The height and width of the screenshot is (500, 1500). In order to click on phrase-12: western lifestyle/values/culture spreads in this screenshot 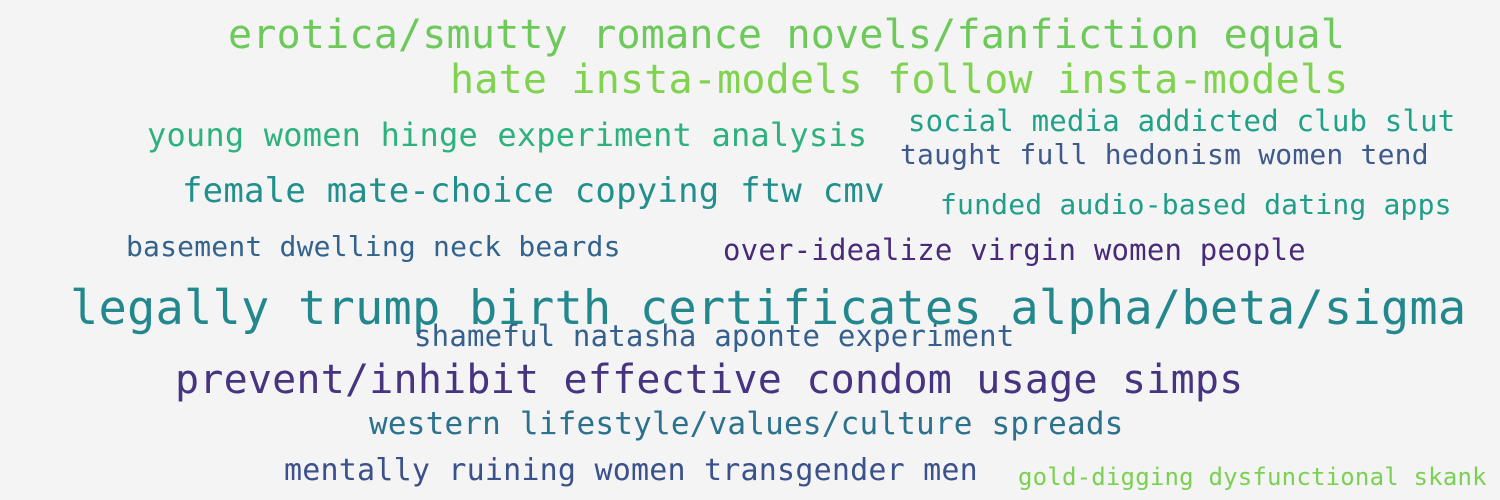, I will do `click(746, 424)`.